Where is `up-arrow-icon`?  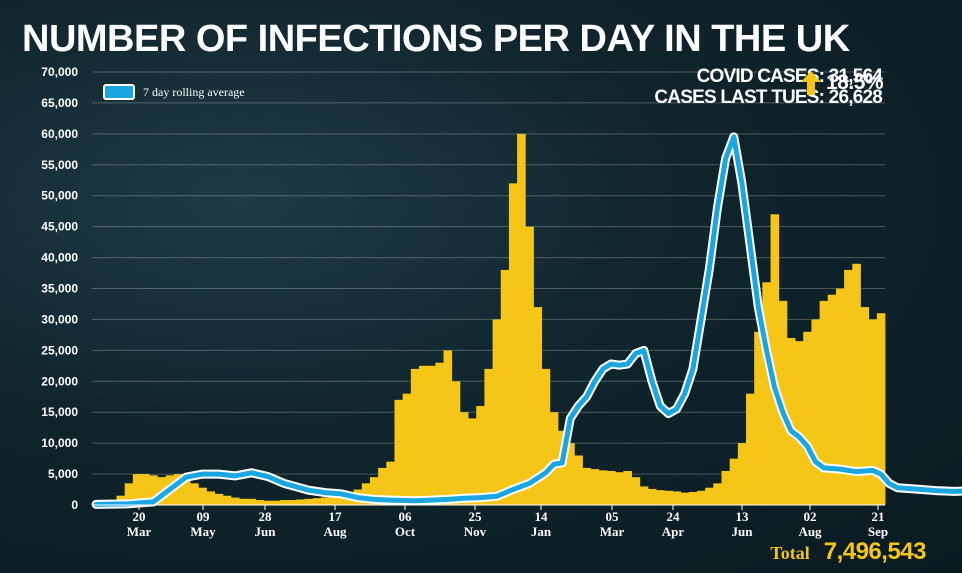 up-arrow-icon is located at coordinates (811, 83).